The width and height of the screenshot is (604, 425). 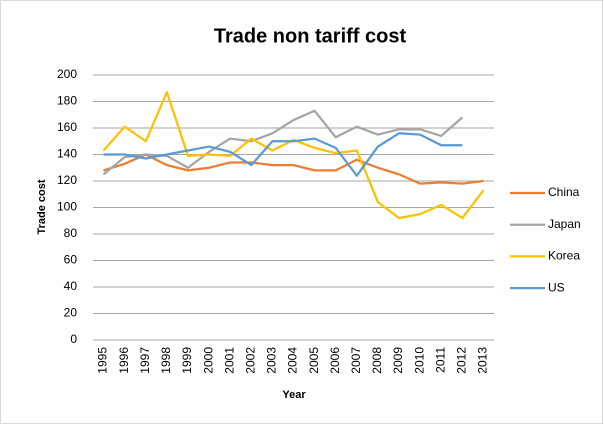 I want to click on x-tick-label: 2009, so click(x=398, y=360).